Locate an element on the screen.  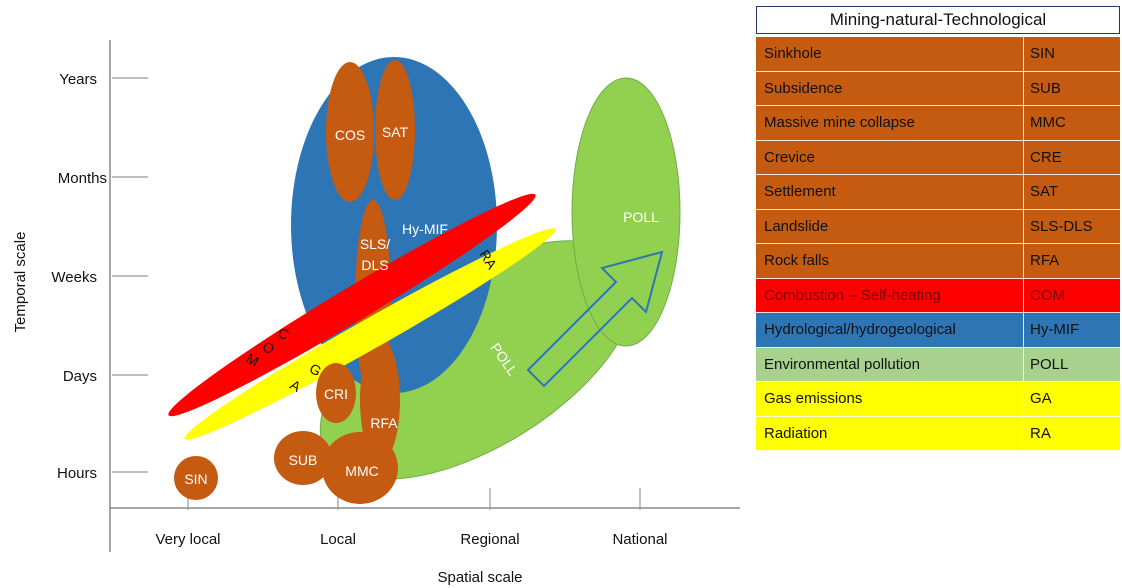
legend-row: Hydrological/hydrogeological Hy-MIF is located at coordinates (938, 330).